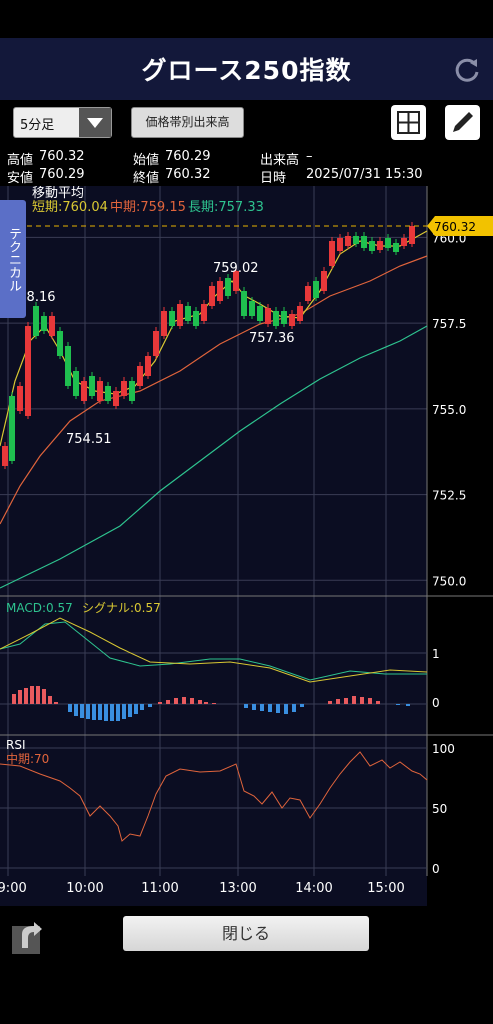  What do you see at coordinates (20, 178) in the screenshot?
I see `low-label: 安値` at bounding box center [20, 178].